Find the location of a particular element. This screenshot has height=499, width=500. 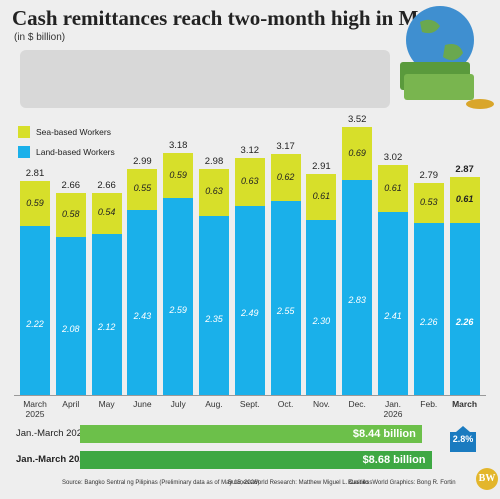

logo-badge is located at coordinates (487, 479).